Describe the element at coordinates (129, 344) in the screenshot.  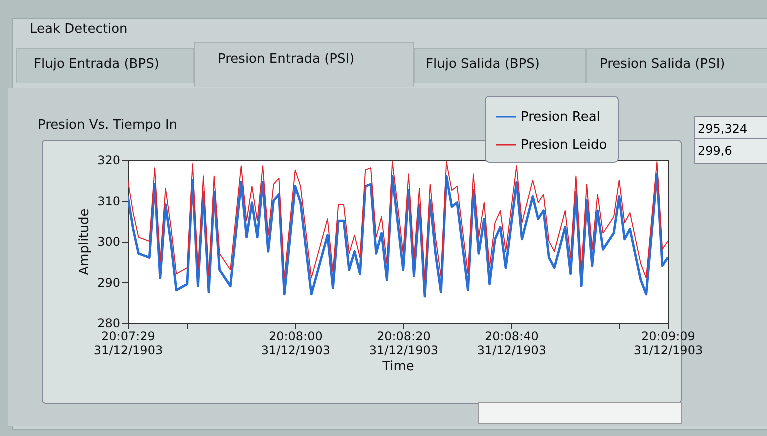
I see `x-tick-label: 20:07:29 31/12/1903` at that location.